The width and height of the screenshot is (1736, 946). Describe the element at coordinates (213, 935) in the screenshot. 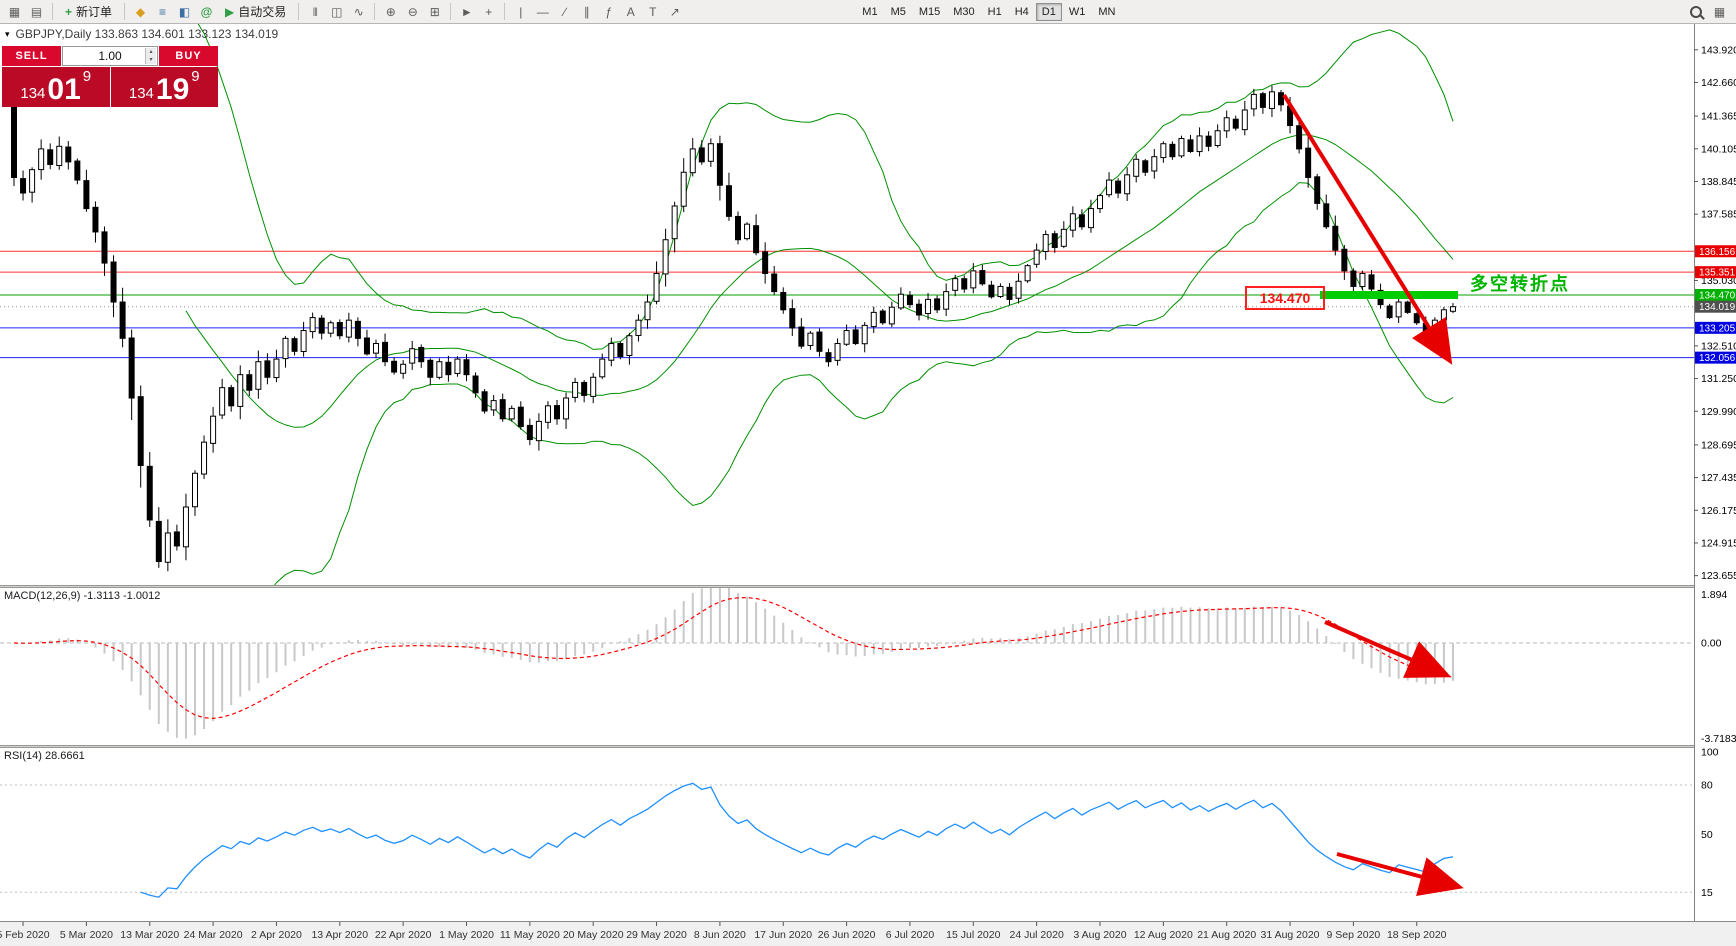

I see `svg-text: 24 Mar 2020` at that location.